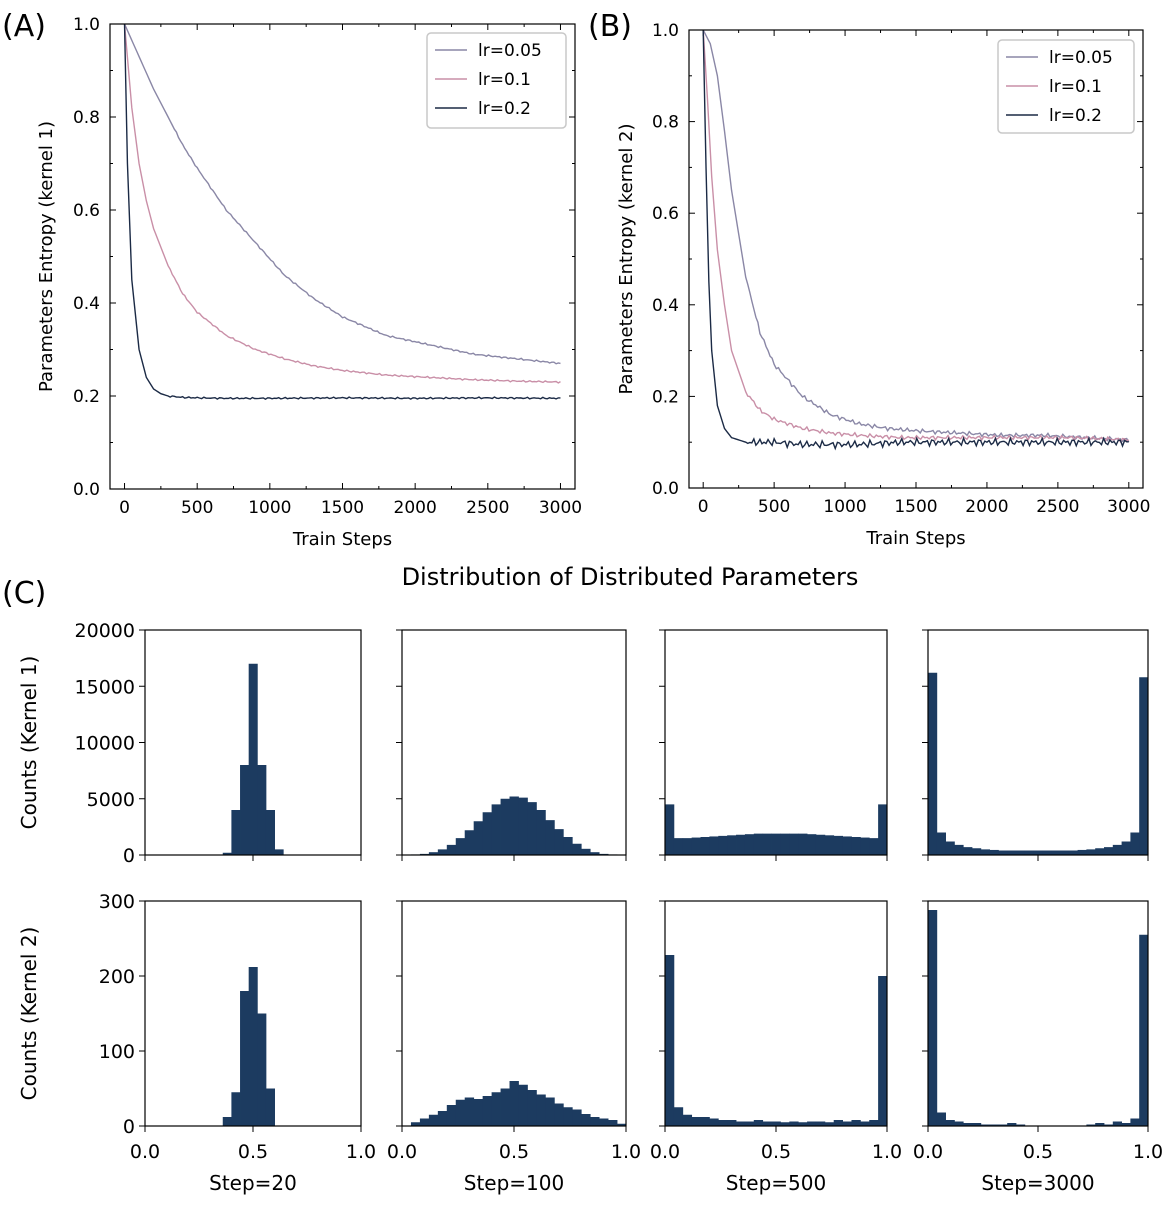 The width and height of the screenshot is (1170, 1206). Describe the element at coordinates (776, 1183) in the screenshot. I see `hist-x-axis-label: Step=500` at that location.